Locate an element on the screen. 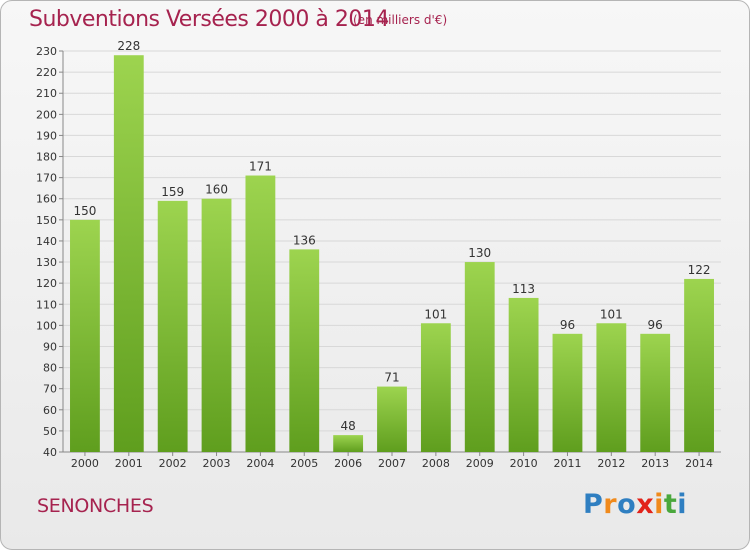  bar-2003 is located at coordinates (216, 325).